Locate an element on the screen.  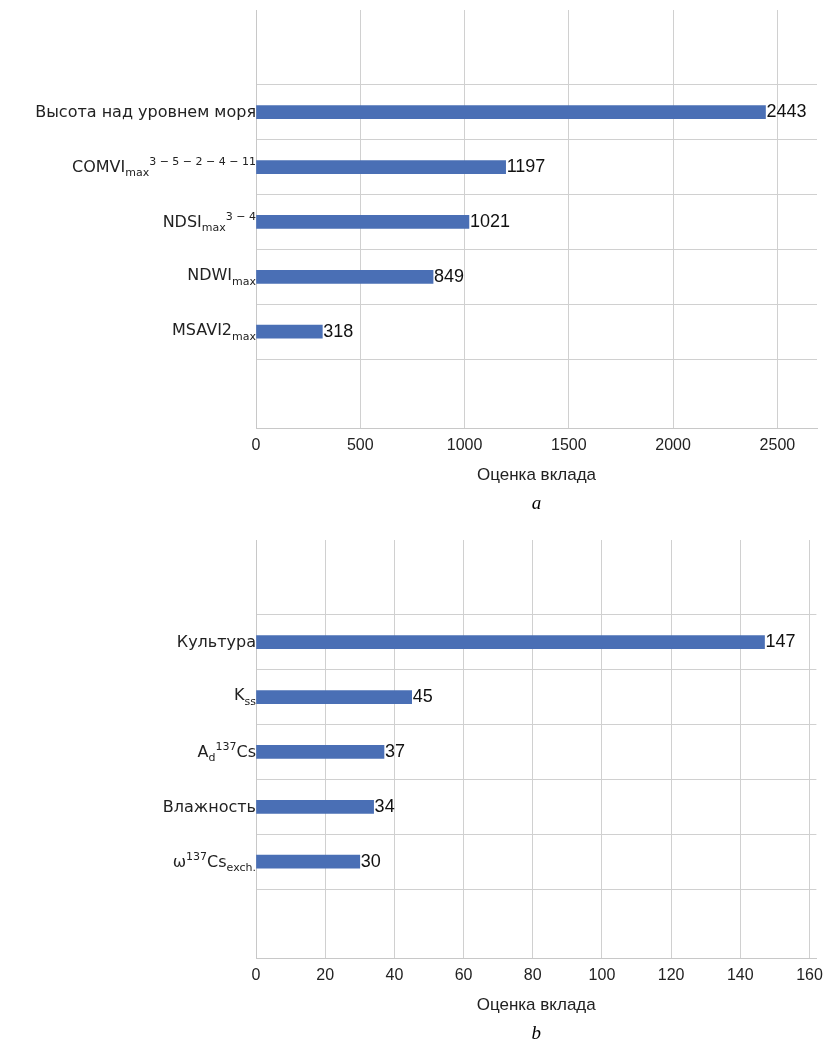
x-tick-label: 60 is located at coordinates (463, 975).